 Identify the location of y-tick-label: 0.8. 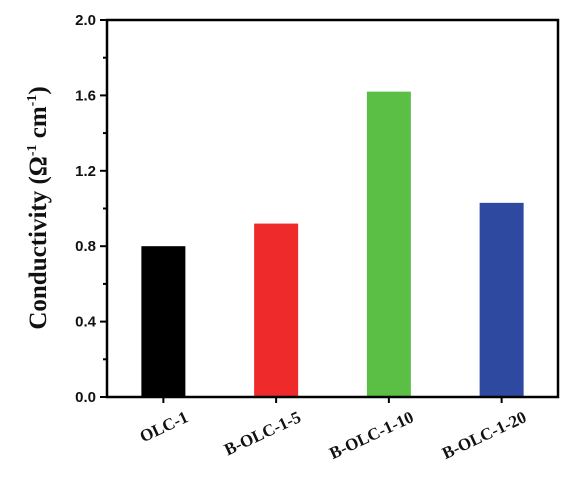
(85, 246).